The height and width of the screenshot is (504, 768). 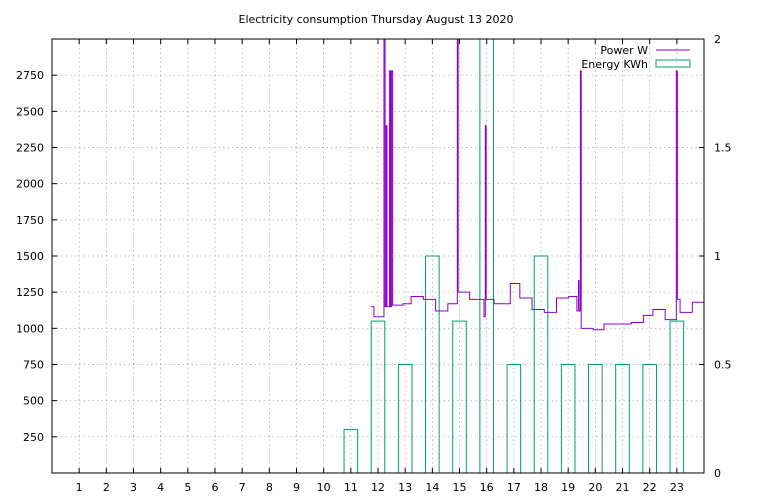 I want to click on x-tick-label: 1, so click(x=79, y=487).